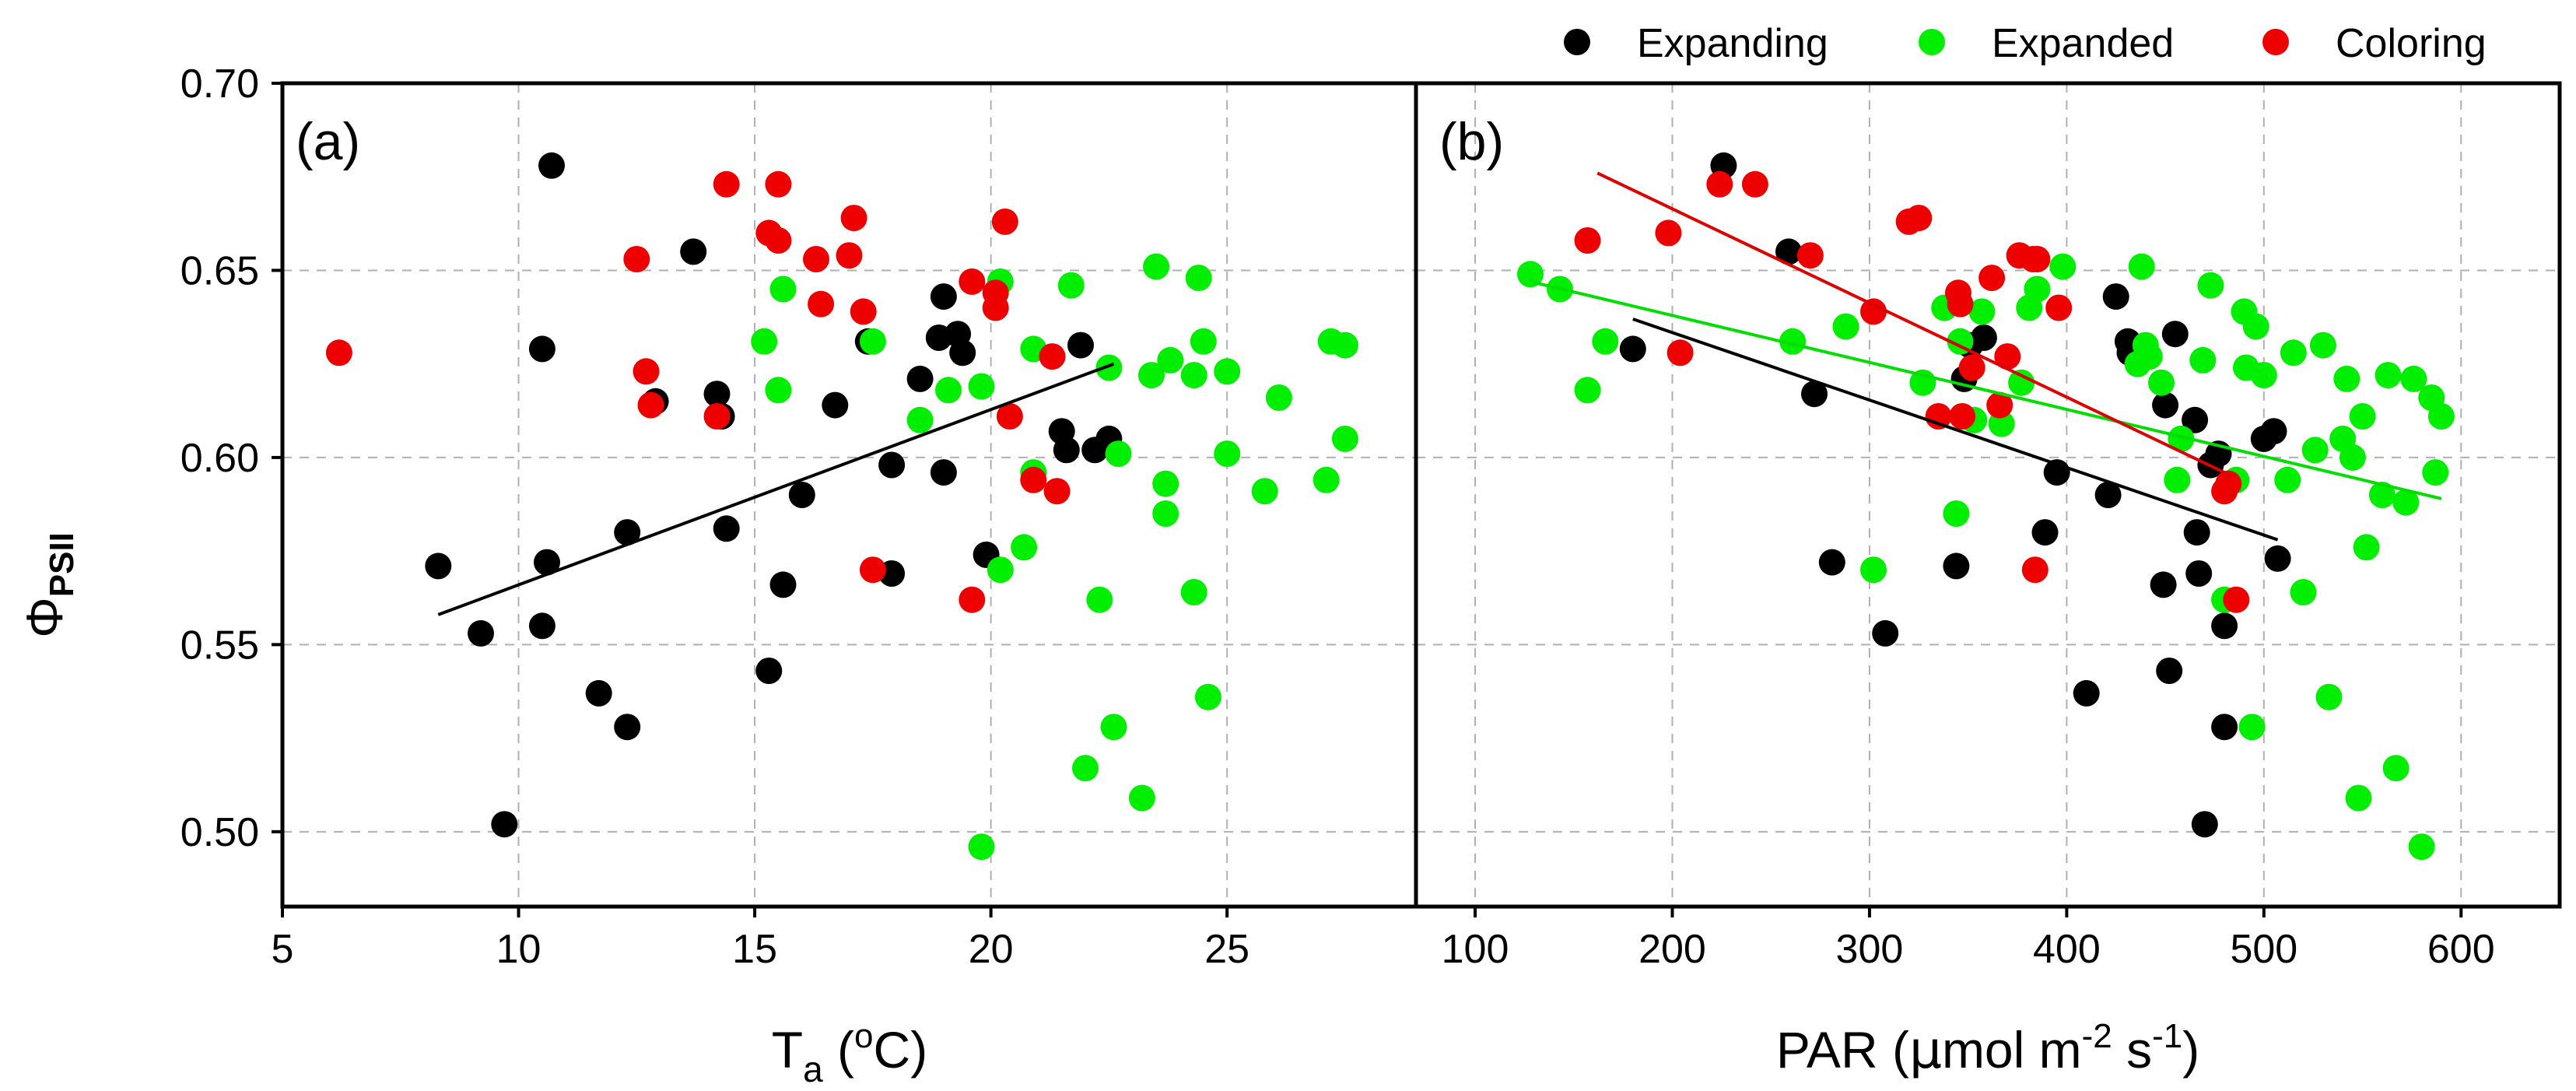 The image size is (2576, 1091). What do you see at coordinates (2411, 43) in the screenshot?
I see `legend-label-coloring: Coloring` at bounding box center [2411, 43].